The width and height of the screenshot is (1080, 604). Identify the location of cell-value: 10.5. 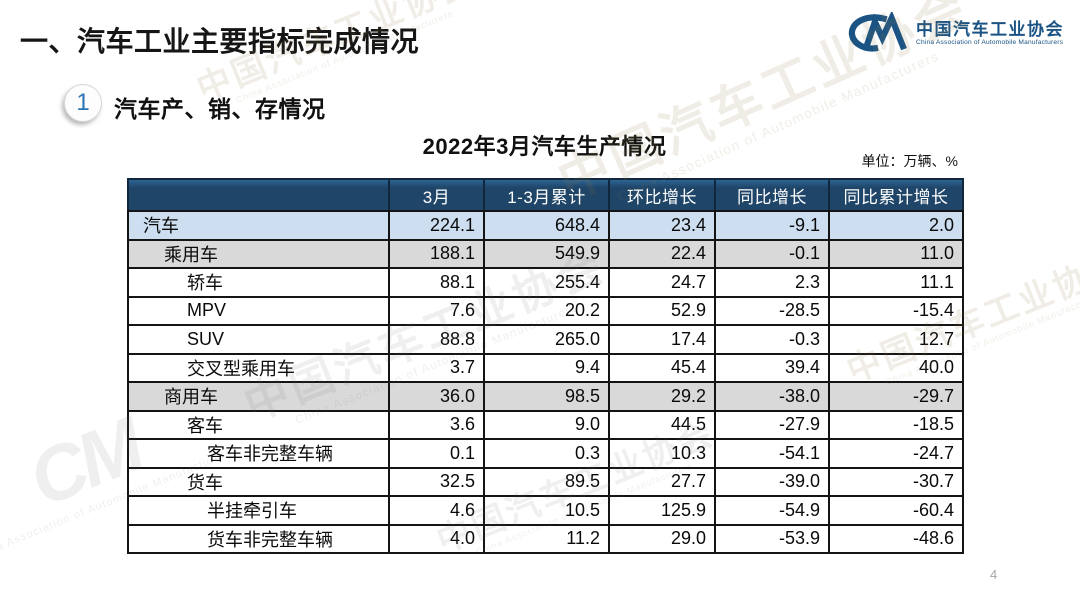
(546, 510).